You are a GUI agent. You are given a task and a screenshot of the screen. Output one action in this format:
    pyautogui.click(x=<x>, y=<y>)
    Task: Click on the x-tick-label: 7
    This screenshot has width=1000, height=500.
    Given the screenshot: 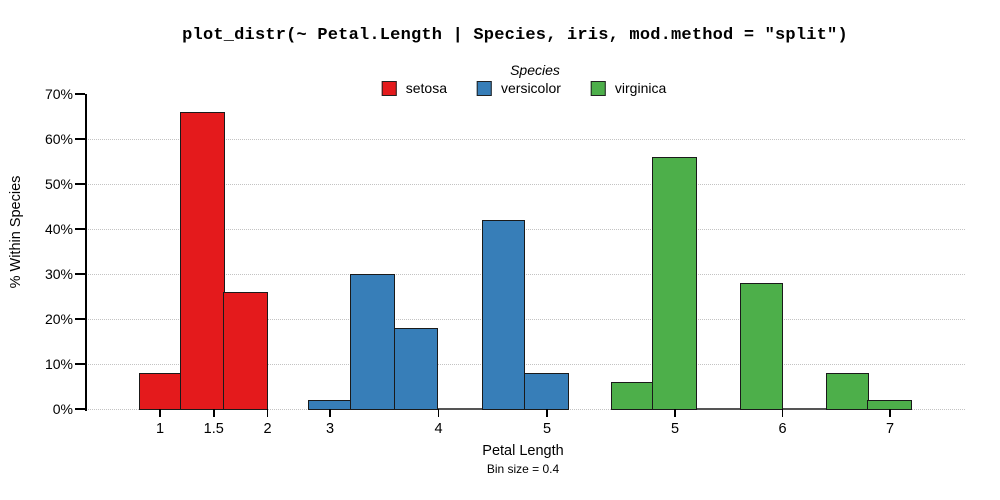 What is the action you would take?
    pyautogui.click(x=890, y=429)
    